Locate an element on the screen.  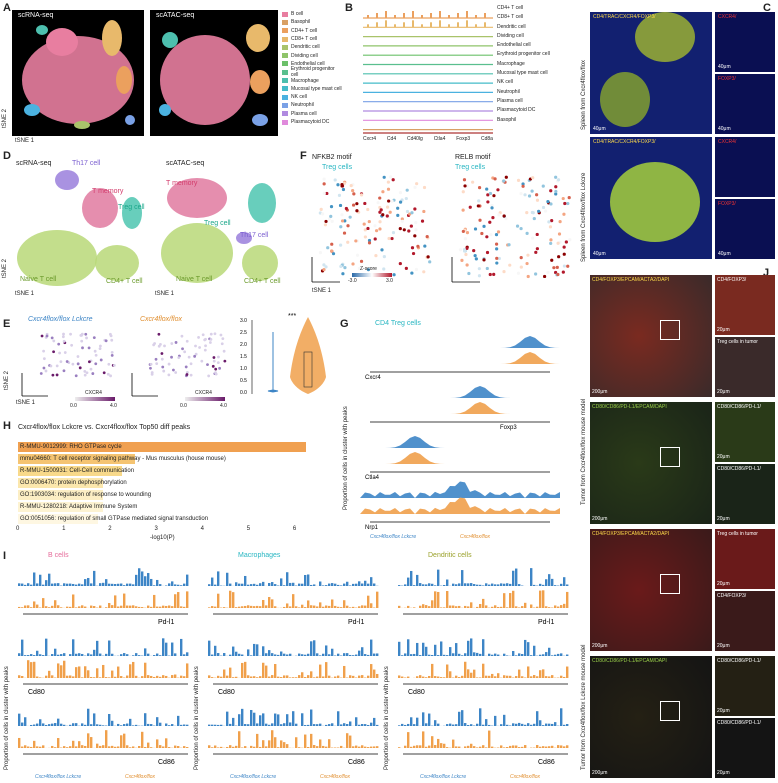
track-peak is located at coordinates (467, 24).